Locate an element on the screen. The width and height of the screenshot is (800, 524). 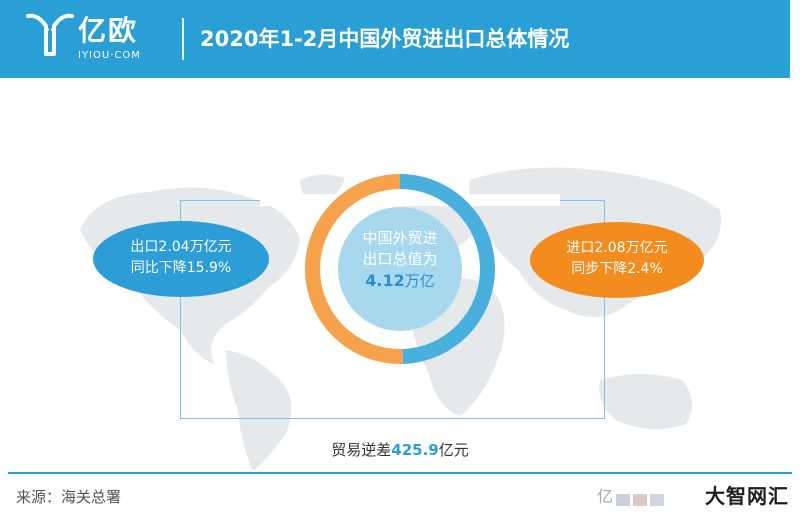
donut-slice-import is located at coordinates (354, 269).